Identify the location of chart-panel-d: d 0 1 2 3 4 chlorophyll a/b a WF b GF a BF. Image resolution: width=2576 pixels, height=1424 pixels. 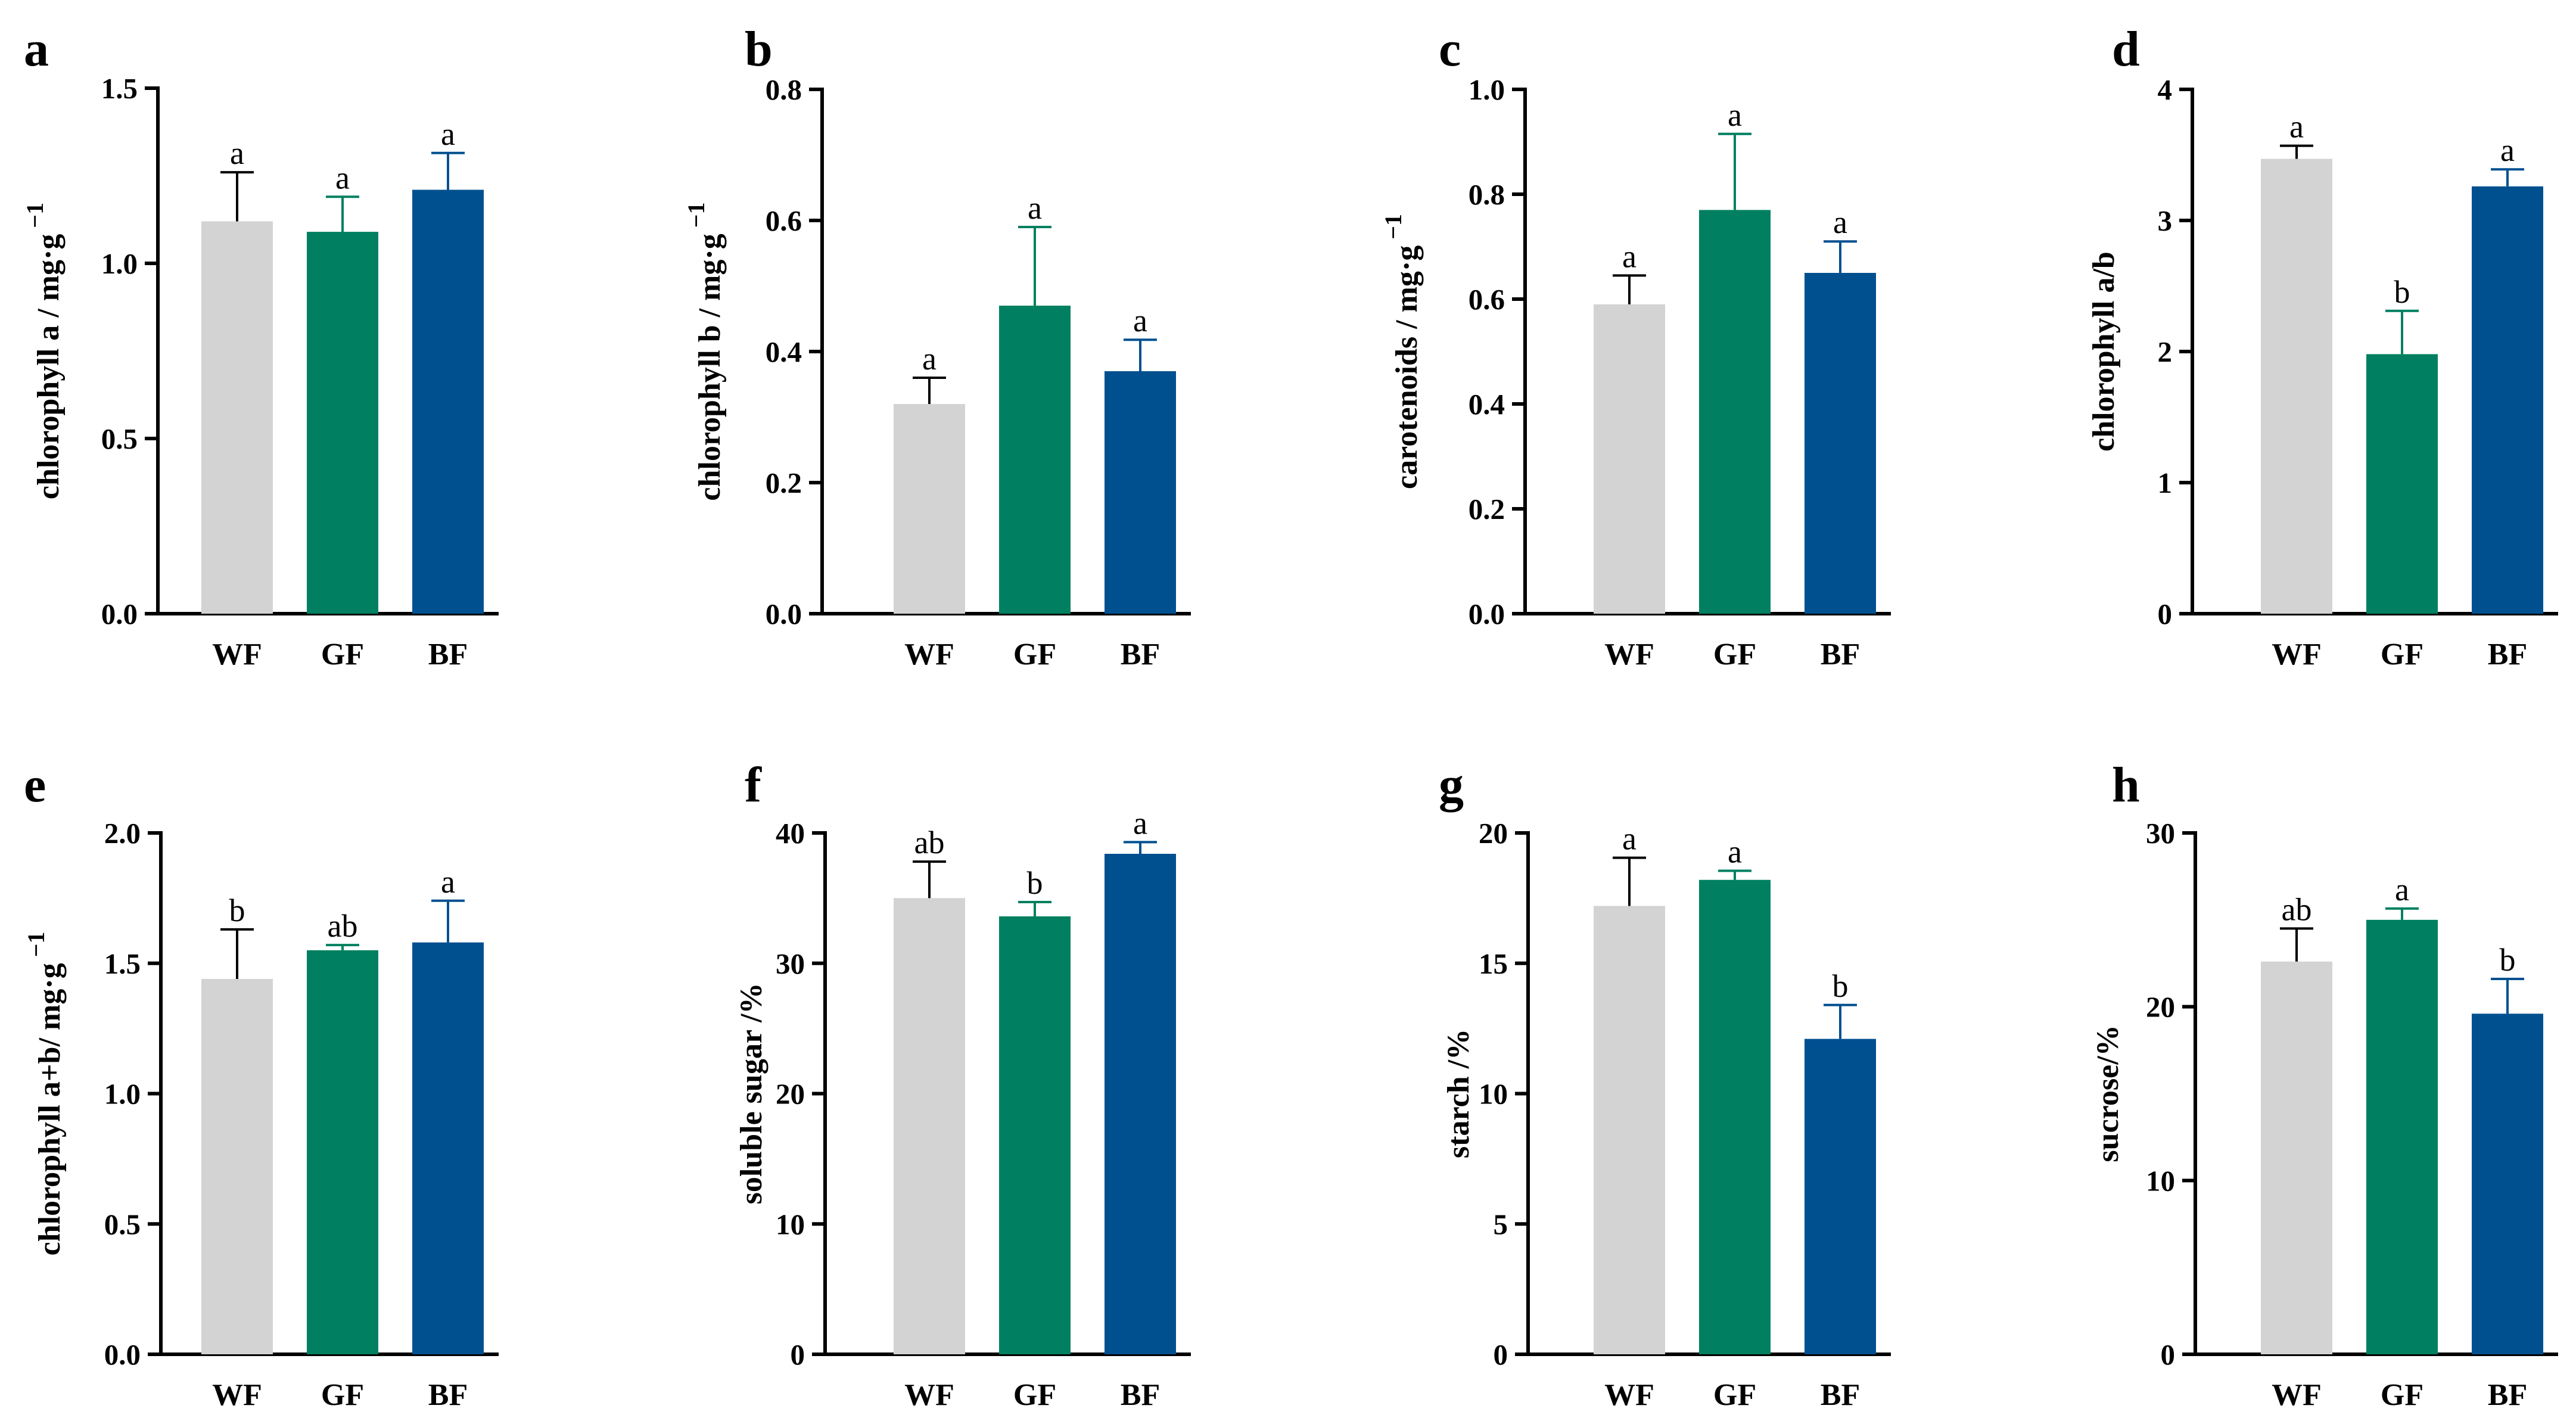
(2322, 346).